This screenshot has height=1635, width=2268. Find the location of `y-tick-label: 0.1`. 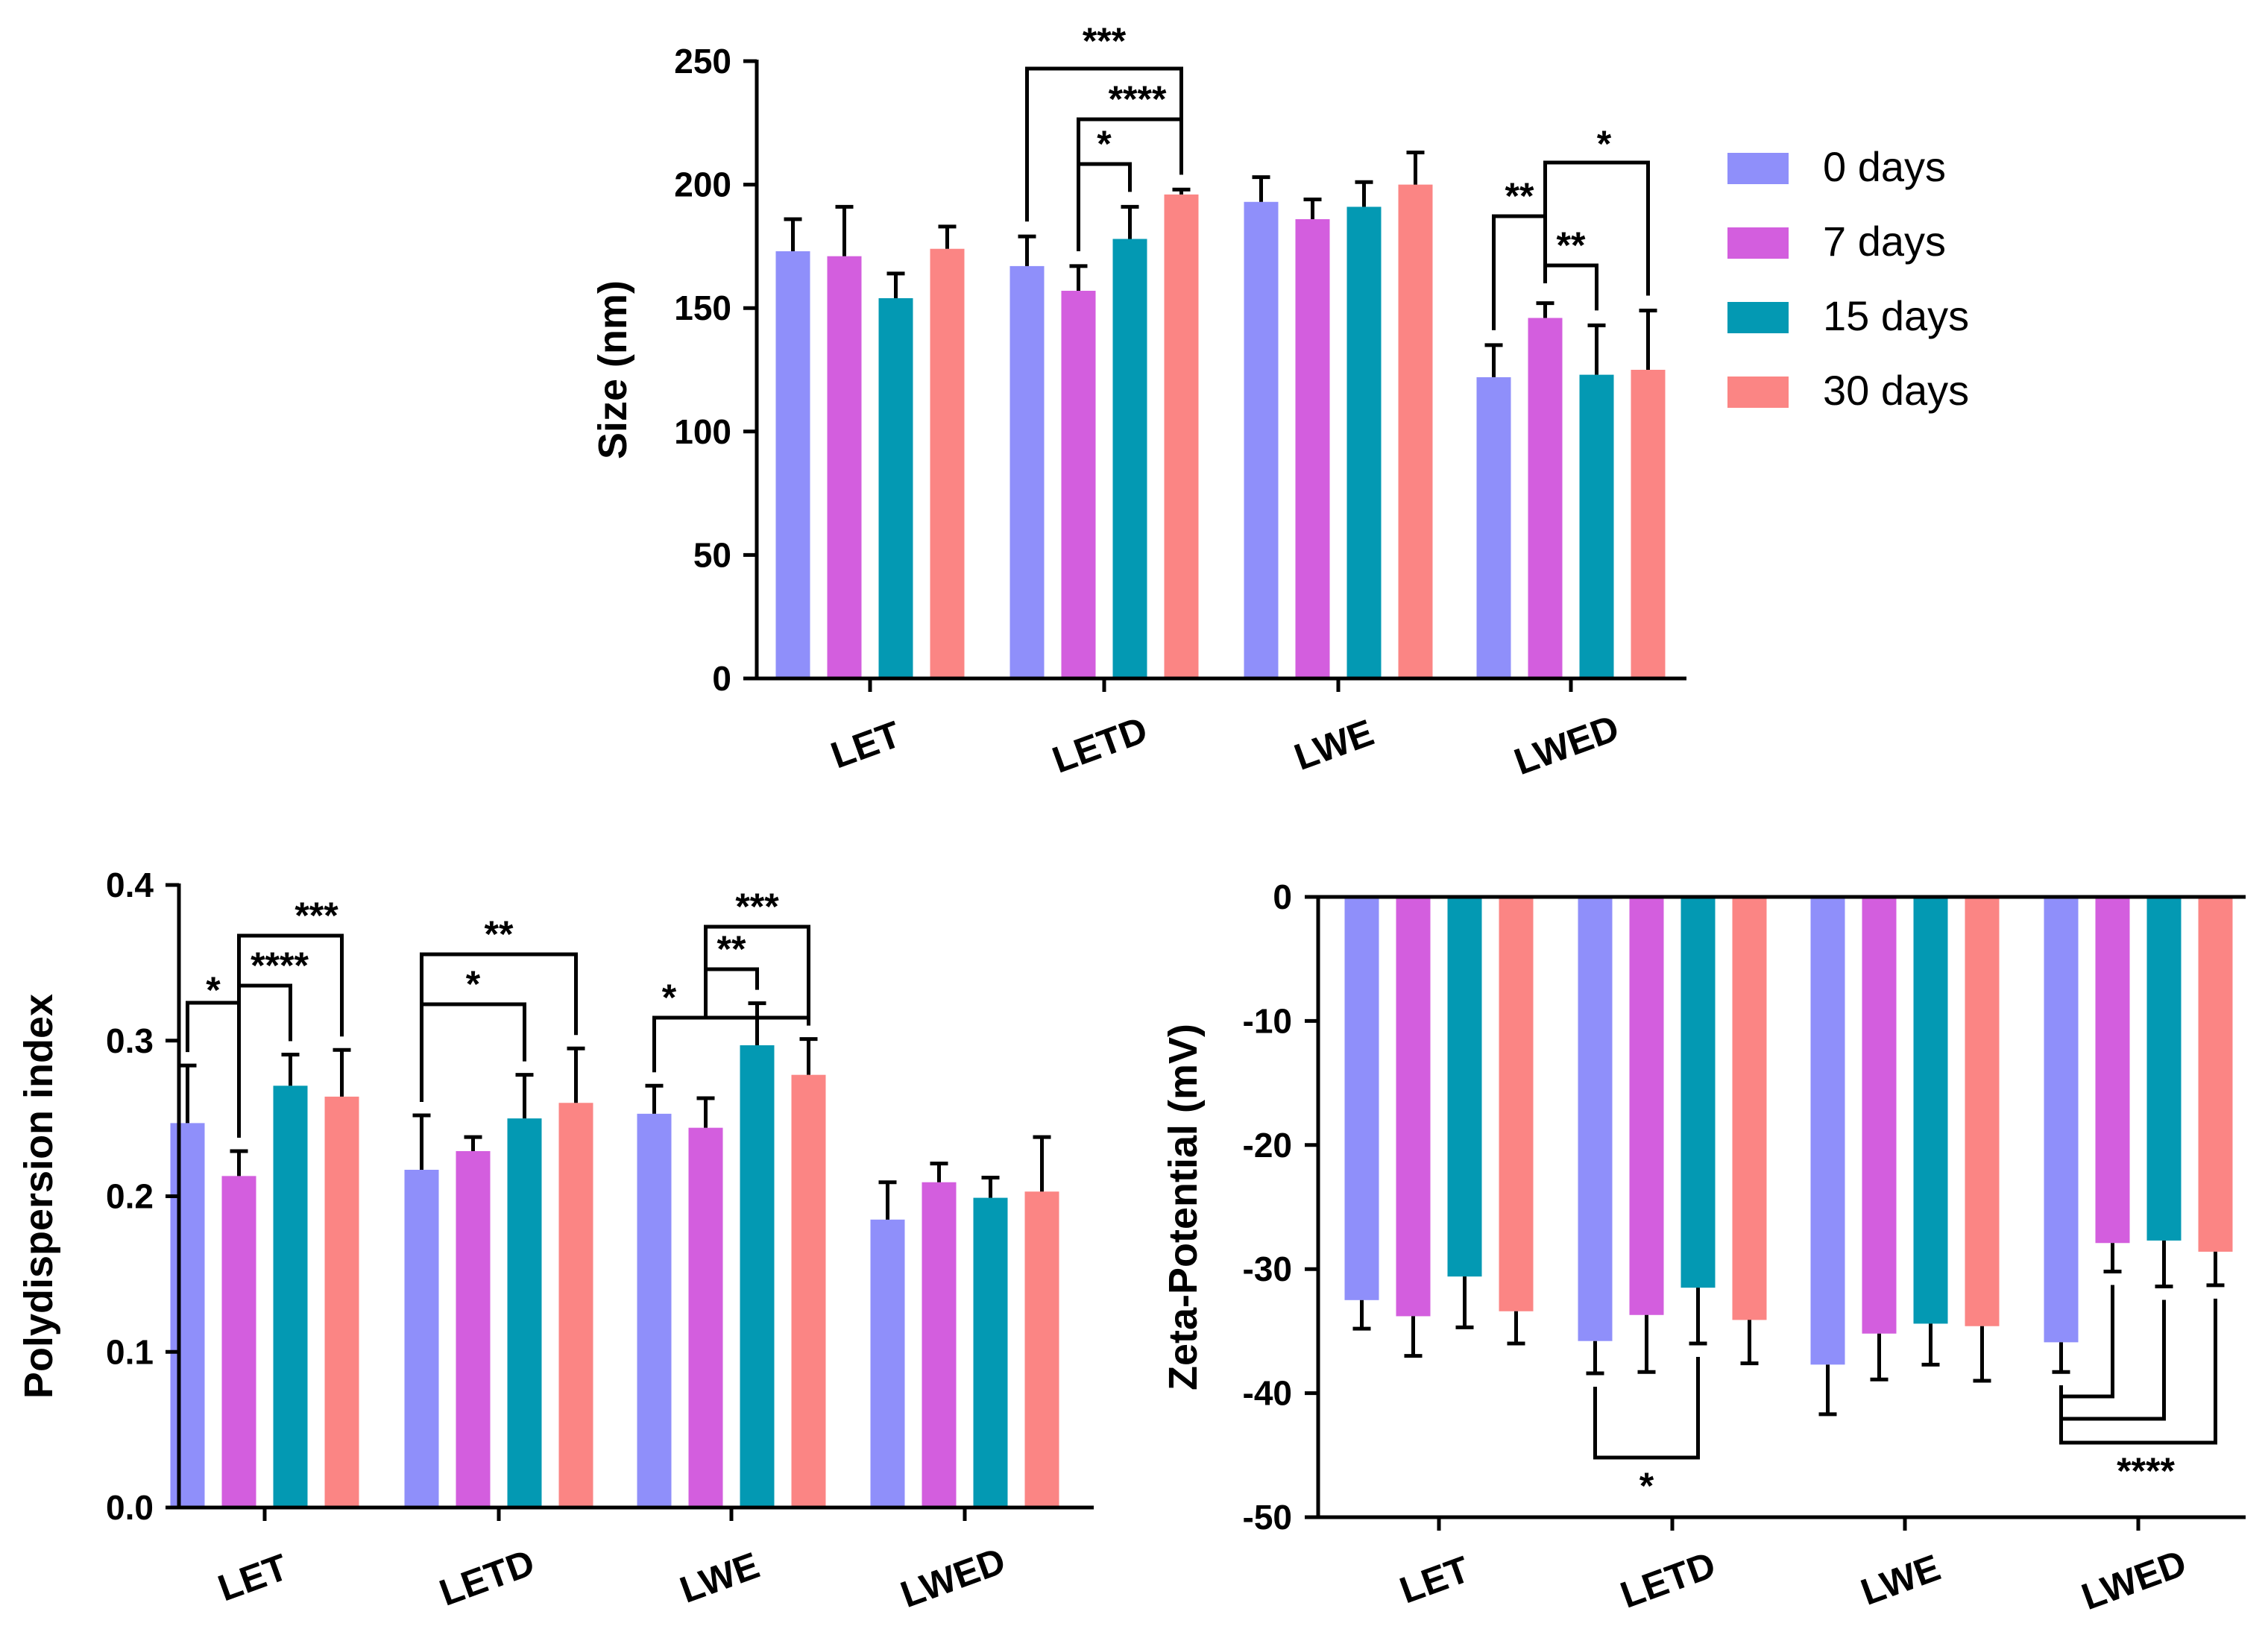

y-tick-label: 0.1 is located at coordinates (130, 1351).